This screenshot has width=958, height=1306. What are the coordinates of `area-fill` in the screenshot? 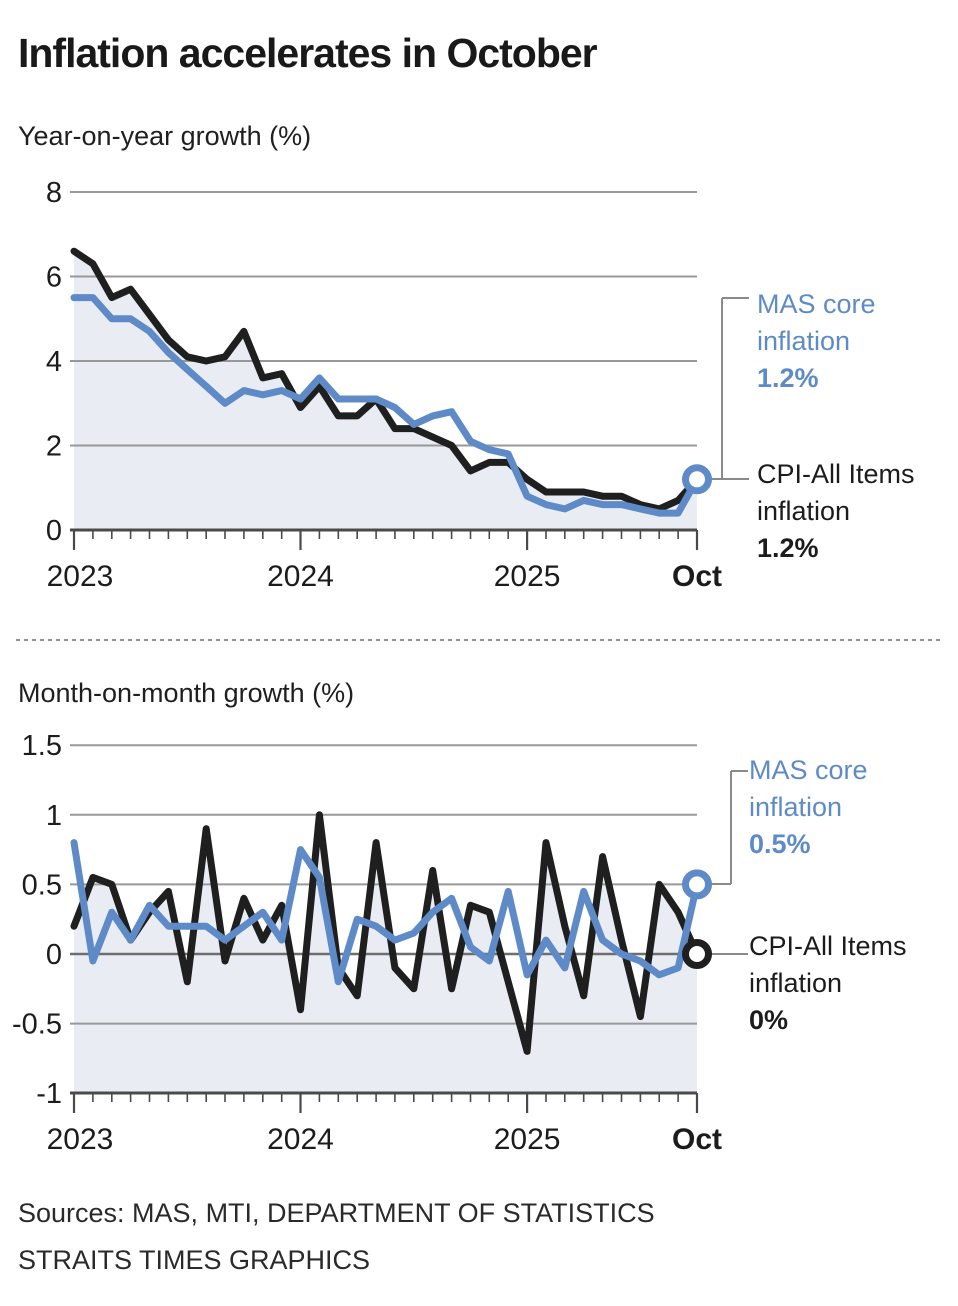 It's located at (385, 390).